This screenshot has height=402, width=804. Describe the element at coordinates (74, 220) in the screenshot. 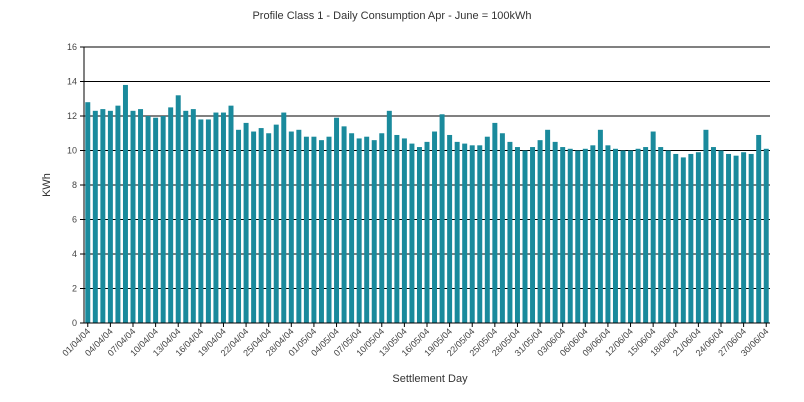

I see `y-tick-label: 6` at that location.